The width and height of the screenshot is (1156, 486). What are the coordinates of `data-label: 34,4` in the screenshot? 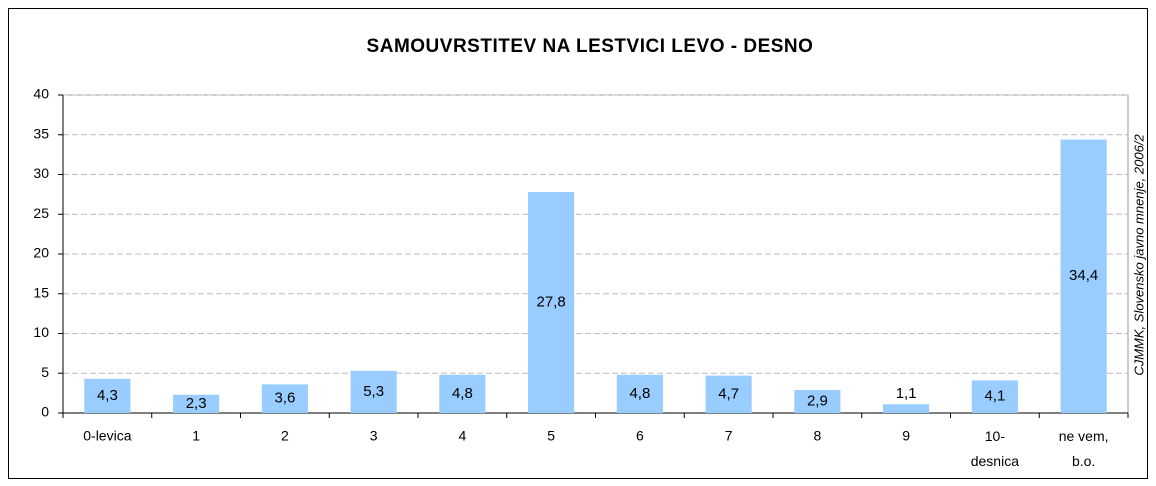 It's located at (1083, 275).